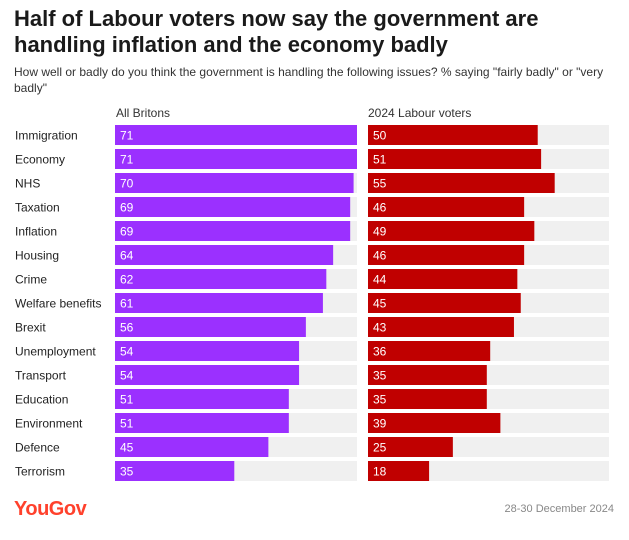 This screenshot has height=540, width=629. I want to click on category-label: Environment, so click(49, 424).